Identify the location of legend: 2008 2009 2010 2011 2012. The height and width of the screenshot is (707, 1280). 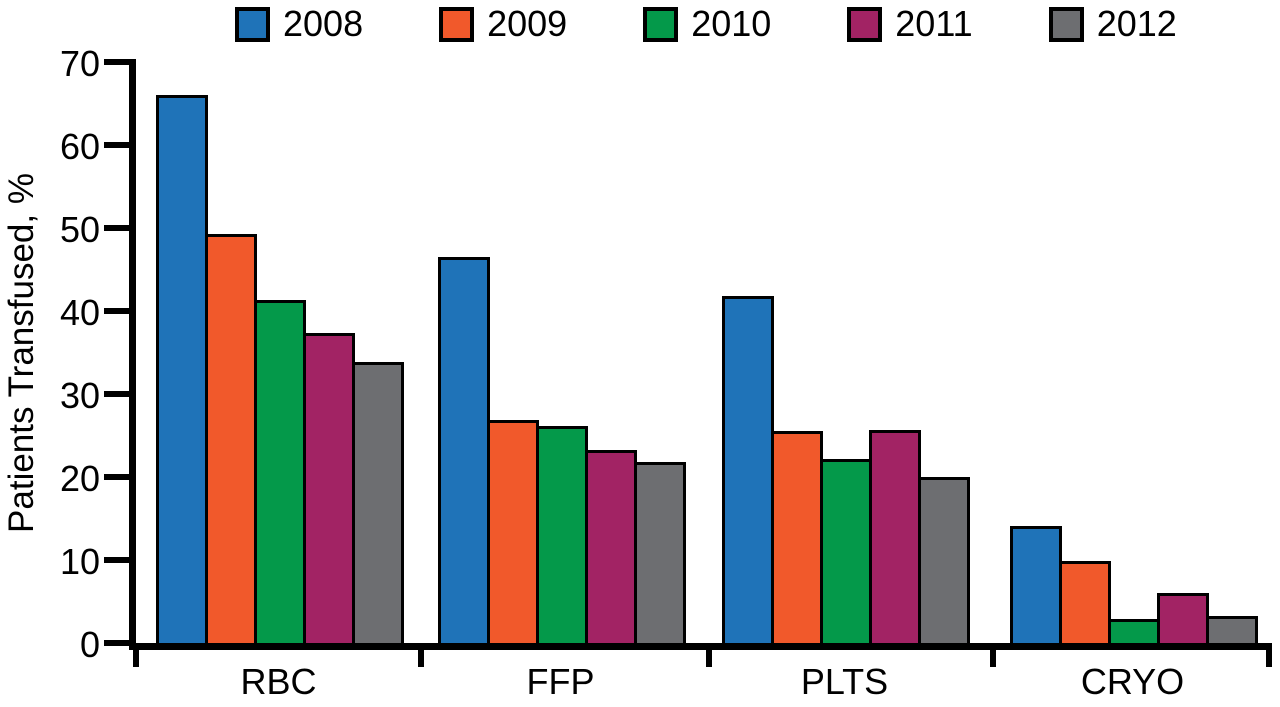
(706, 24).